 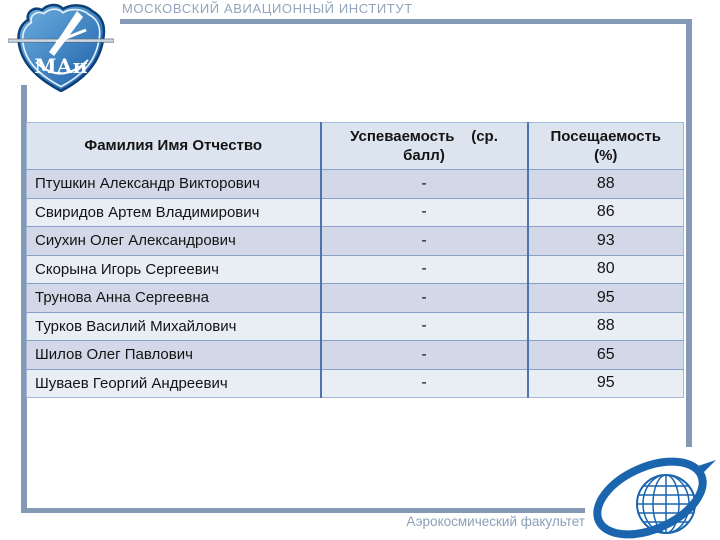 I want to click on table-row: Трунова Анна Сергеевна - 95, so click(x=355, y=297).